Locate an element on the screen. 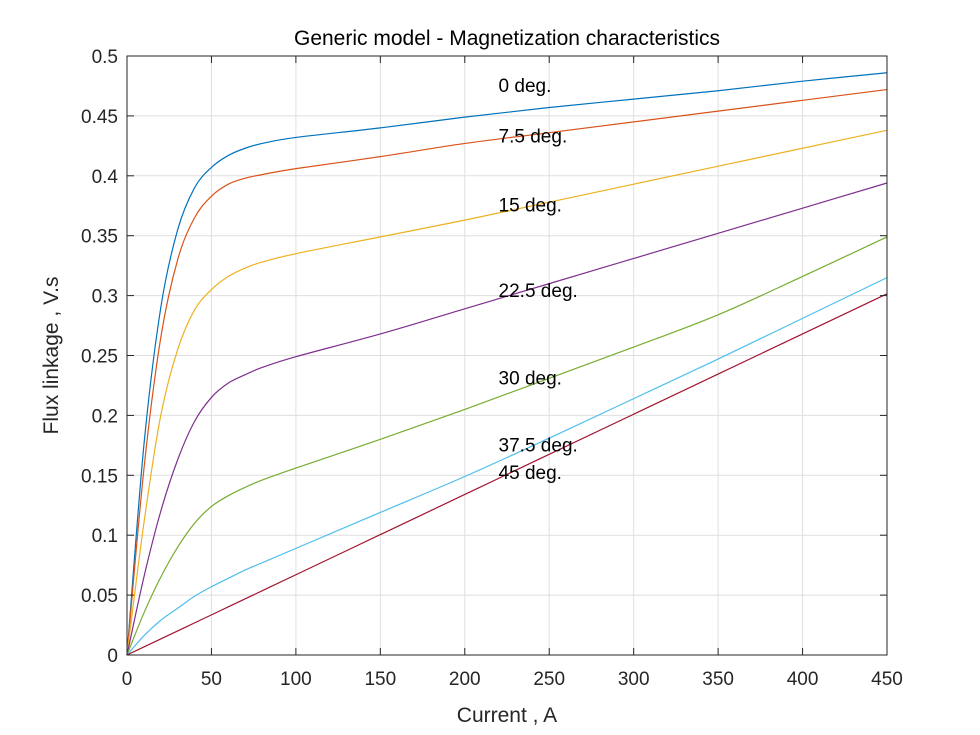  y-tick-label: 0.1 is located at coordinates (105, 536).